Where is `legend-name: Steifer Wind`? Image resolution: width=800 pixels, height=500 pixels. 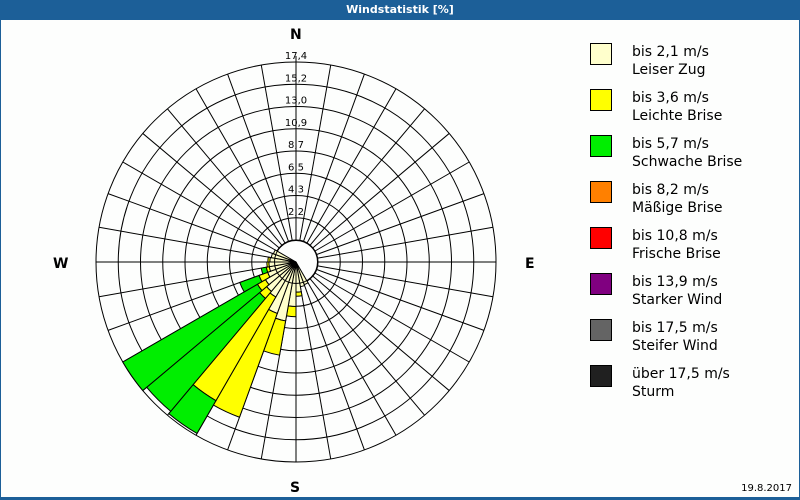 legend-name: Steifer Wind is located at coordinates (675, 346).